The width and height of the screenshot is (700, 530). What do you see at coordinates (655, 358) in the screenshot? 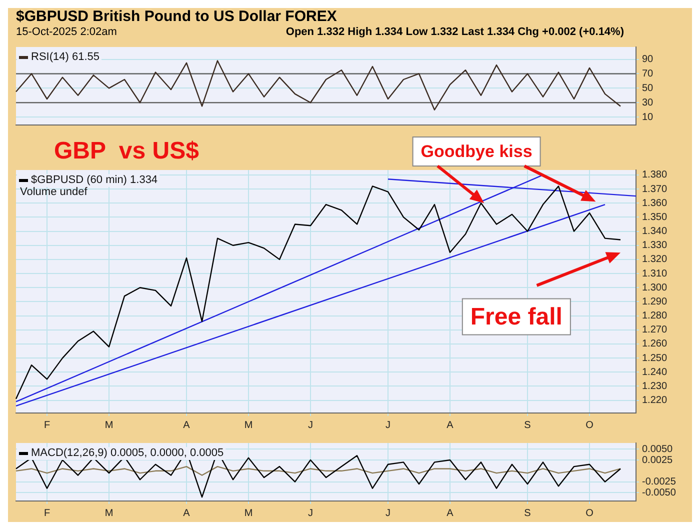
I see `y-tick-label: 1.250` at bounding box center [655, 358].